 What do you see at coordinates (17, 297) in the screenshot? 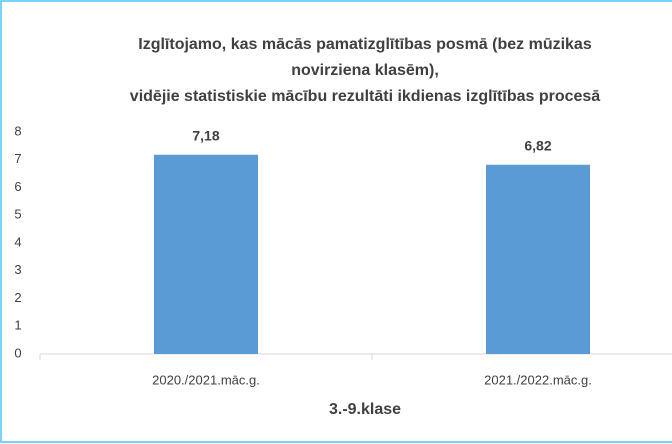
I see `y-tick-label: 2` at bounding box center [17, 297].